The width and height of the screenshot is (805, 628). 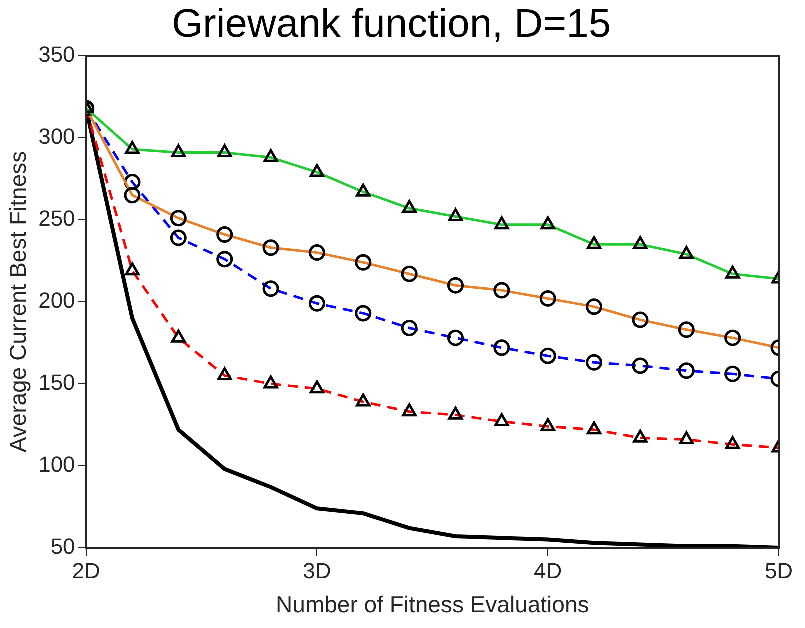 What do you see at coordinates (779, 571) in the screenshot?
I see `x-tick-label: 5D` at bounding box center [779, 571].